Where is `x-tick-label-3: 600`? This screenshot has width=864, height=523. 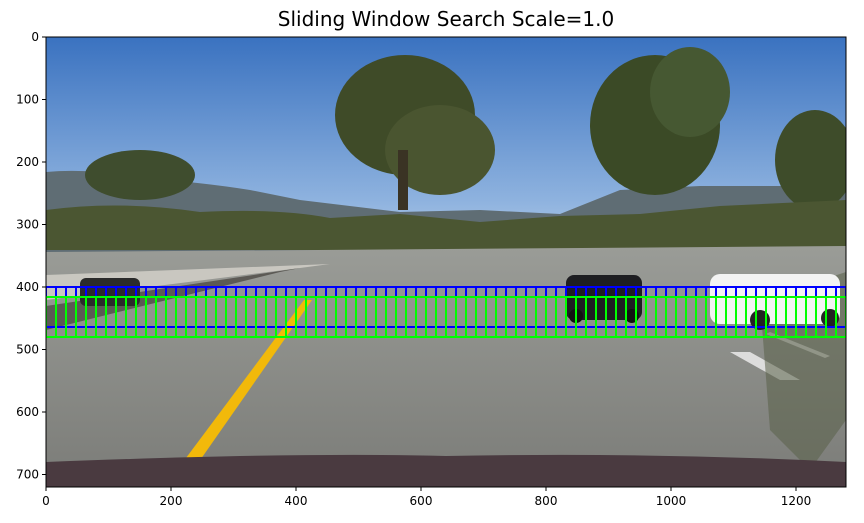 x-tick-label-3: 600 is located at coordinates (421, 501).